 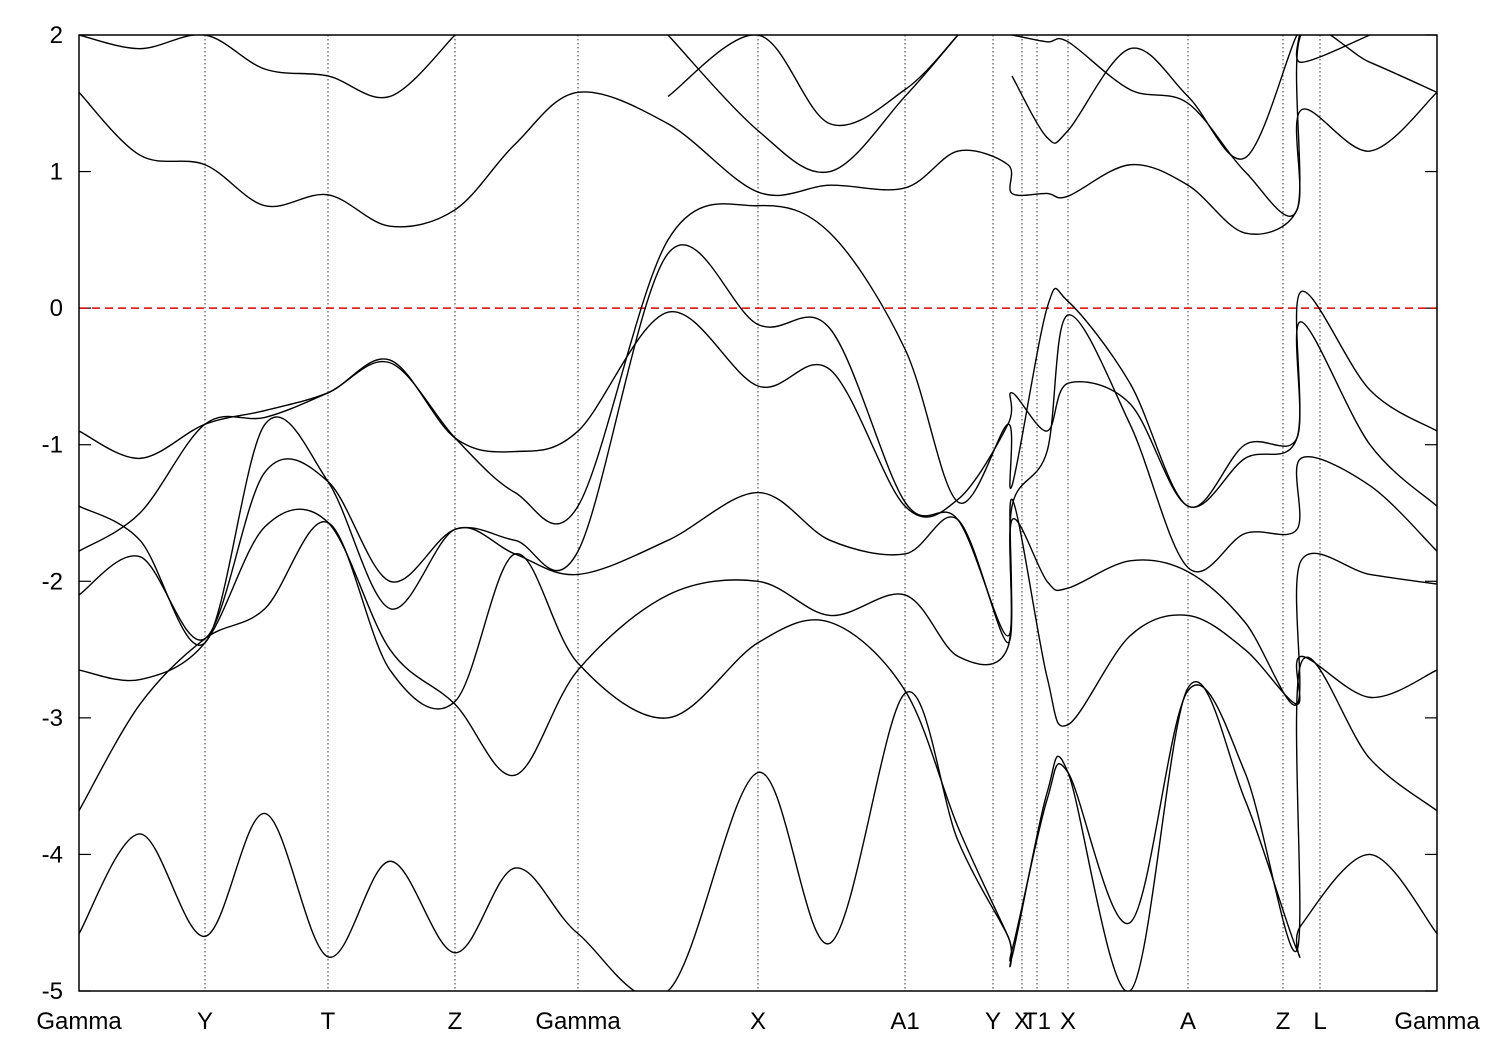 I want to click on x-tick-label: T1, so click(x=1037, y=1021).